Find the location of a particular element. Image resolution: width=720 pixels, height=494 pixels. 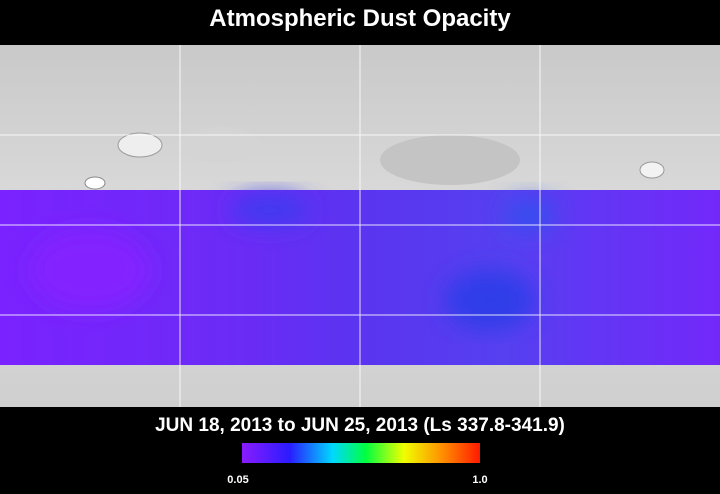

color-scale is located at coordinates (361, 453).